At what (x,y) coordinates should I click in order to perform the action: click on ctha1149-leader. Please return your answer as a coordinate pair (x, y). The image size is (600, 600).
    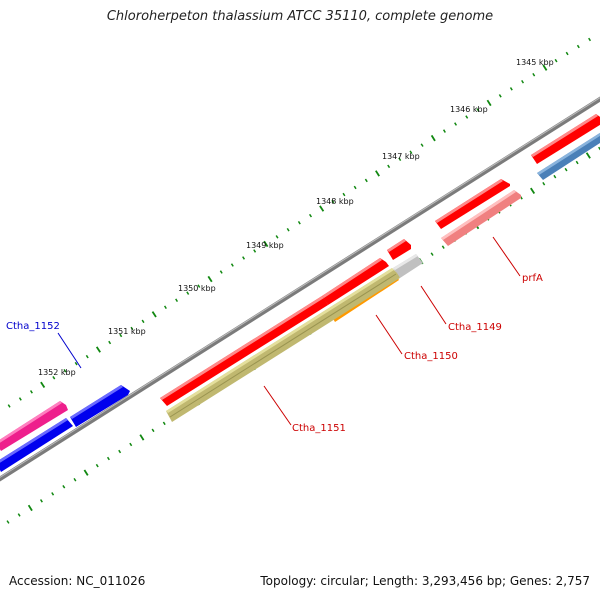
    Looking at the image, I should click on (433, 305).